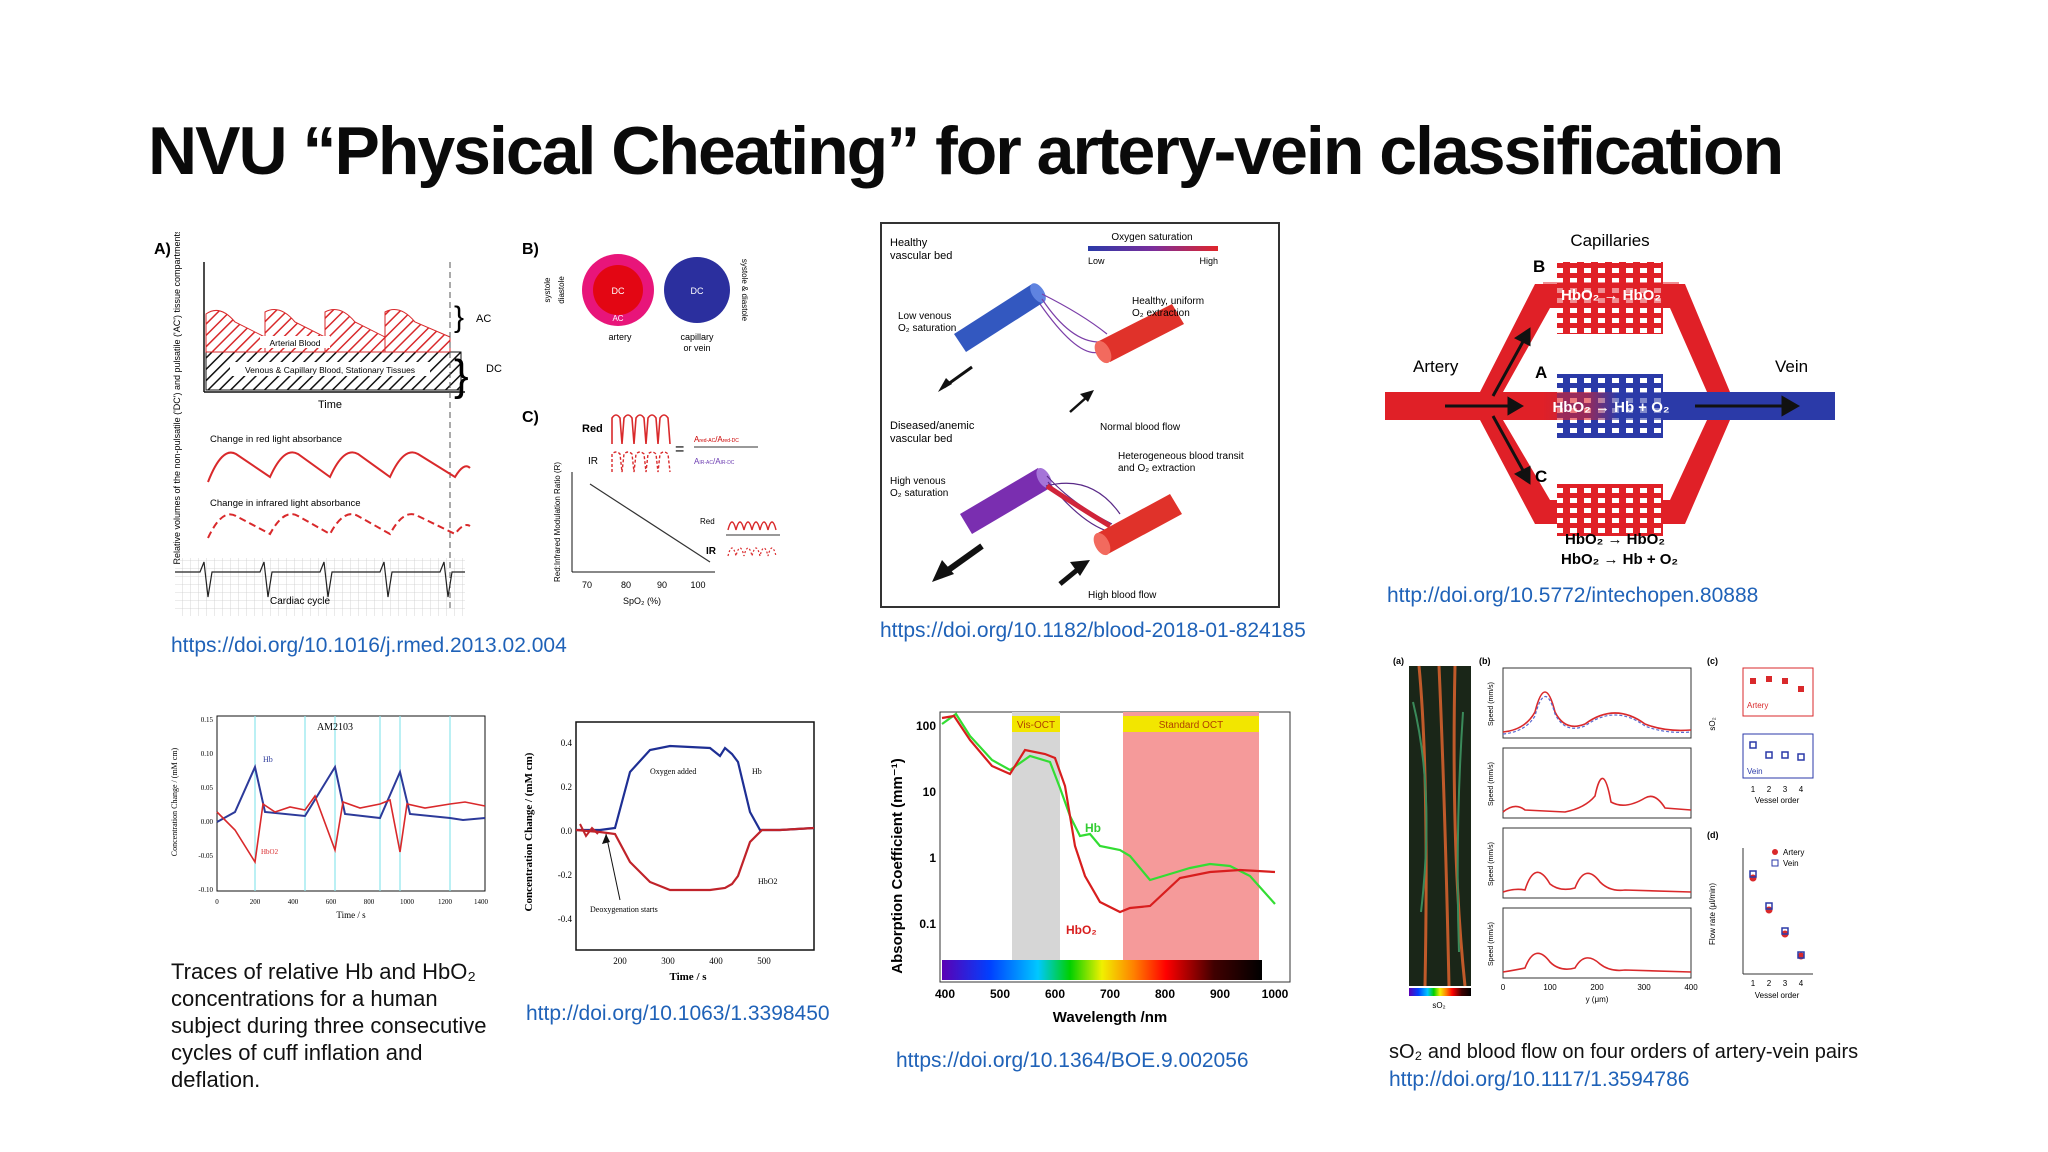 The height and width of the screenshot is (1152, 2048). Describe the element at coordinates (1036, 837) in the screenshot. I see `vis-oct-band` at that location.